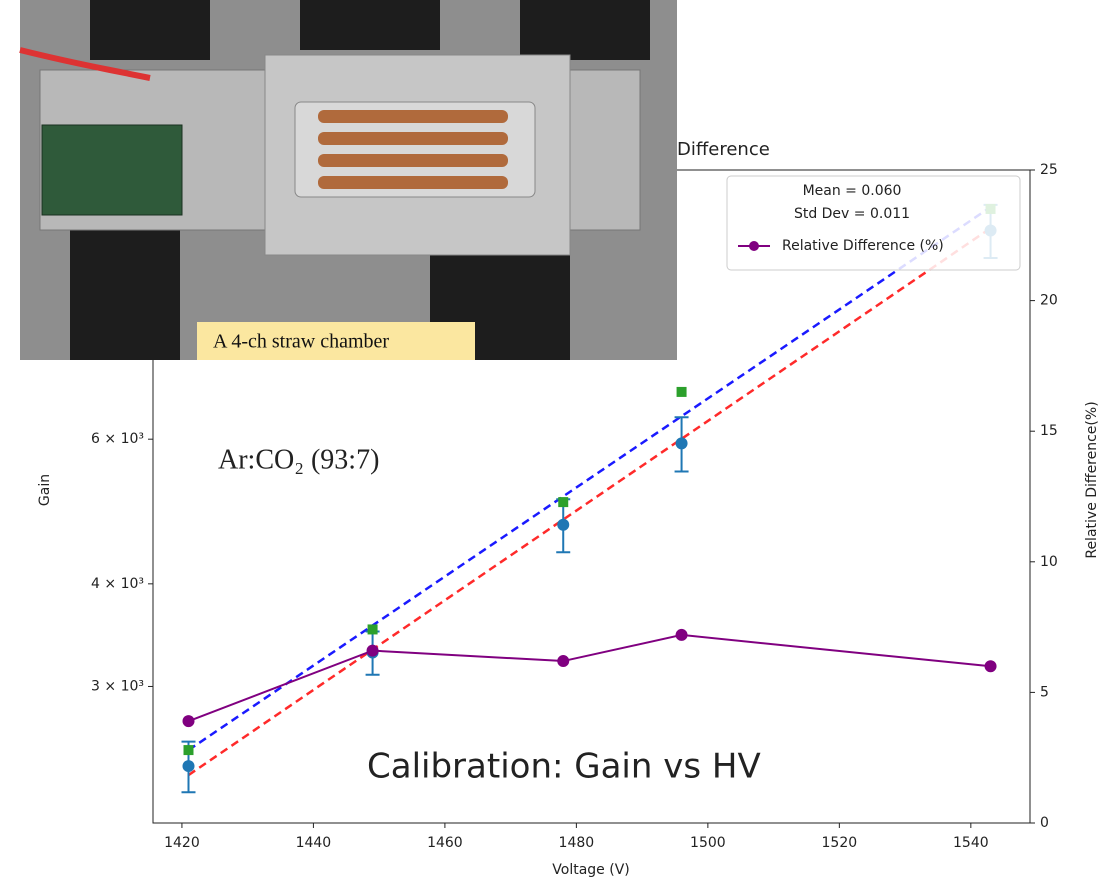 This screenshot has height=882, width=1107. What do you see at coordinates (1049, 170) in the screenshot?
I see `y2-tick-label: 25` at bounding box center [1049, 170].